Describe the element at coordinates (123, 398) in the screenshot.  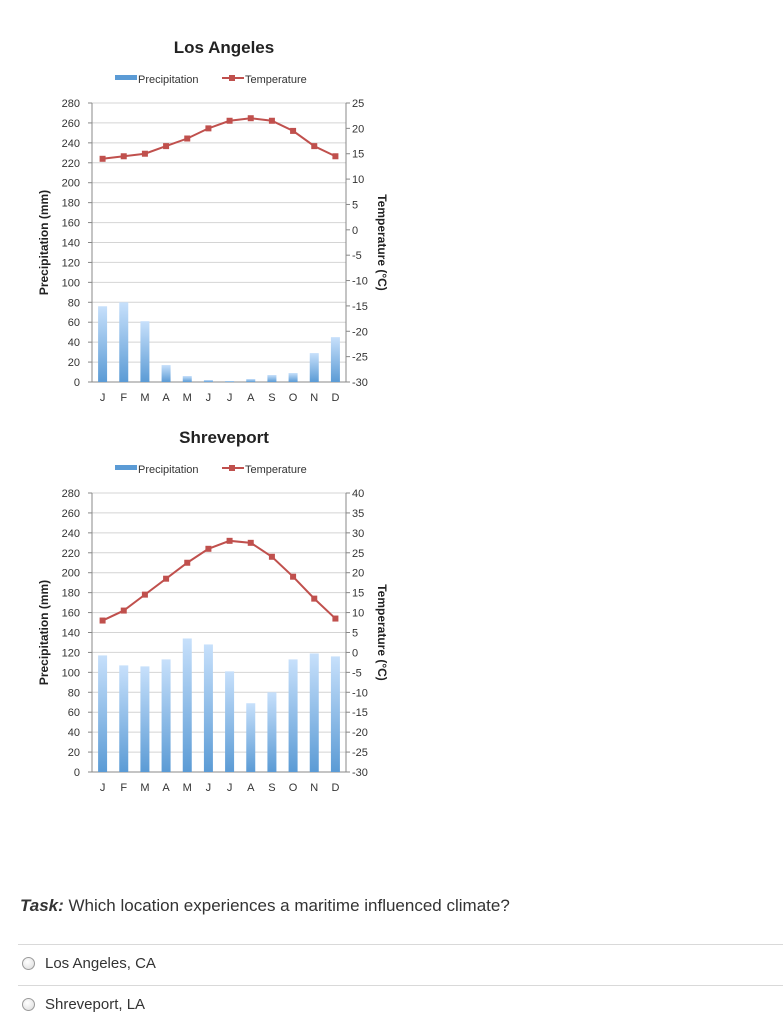
I see `x-tick-label: F` at that location.